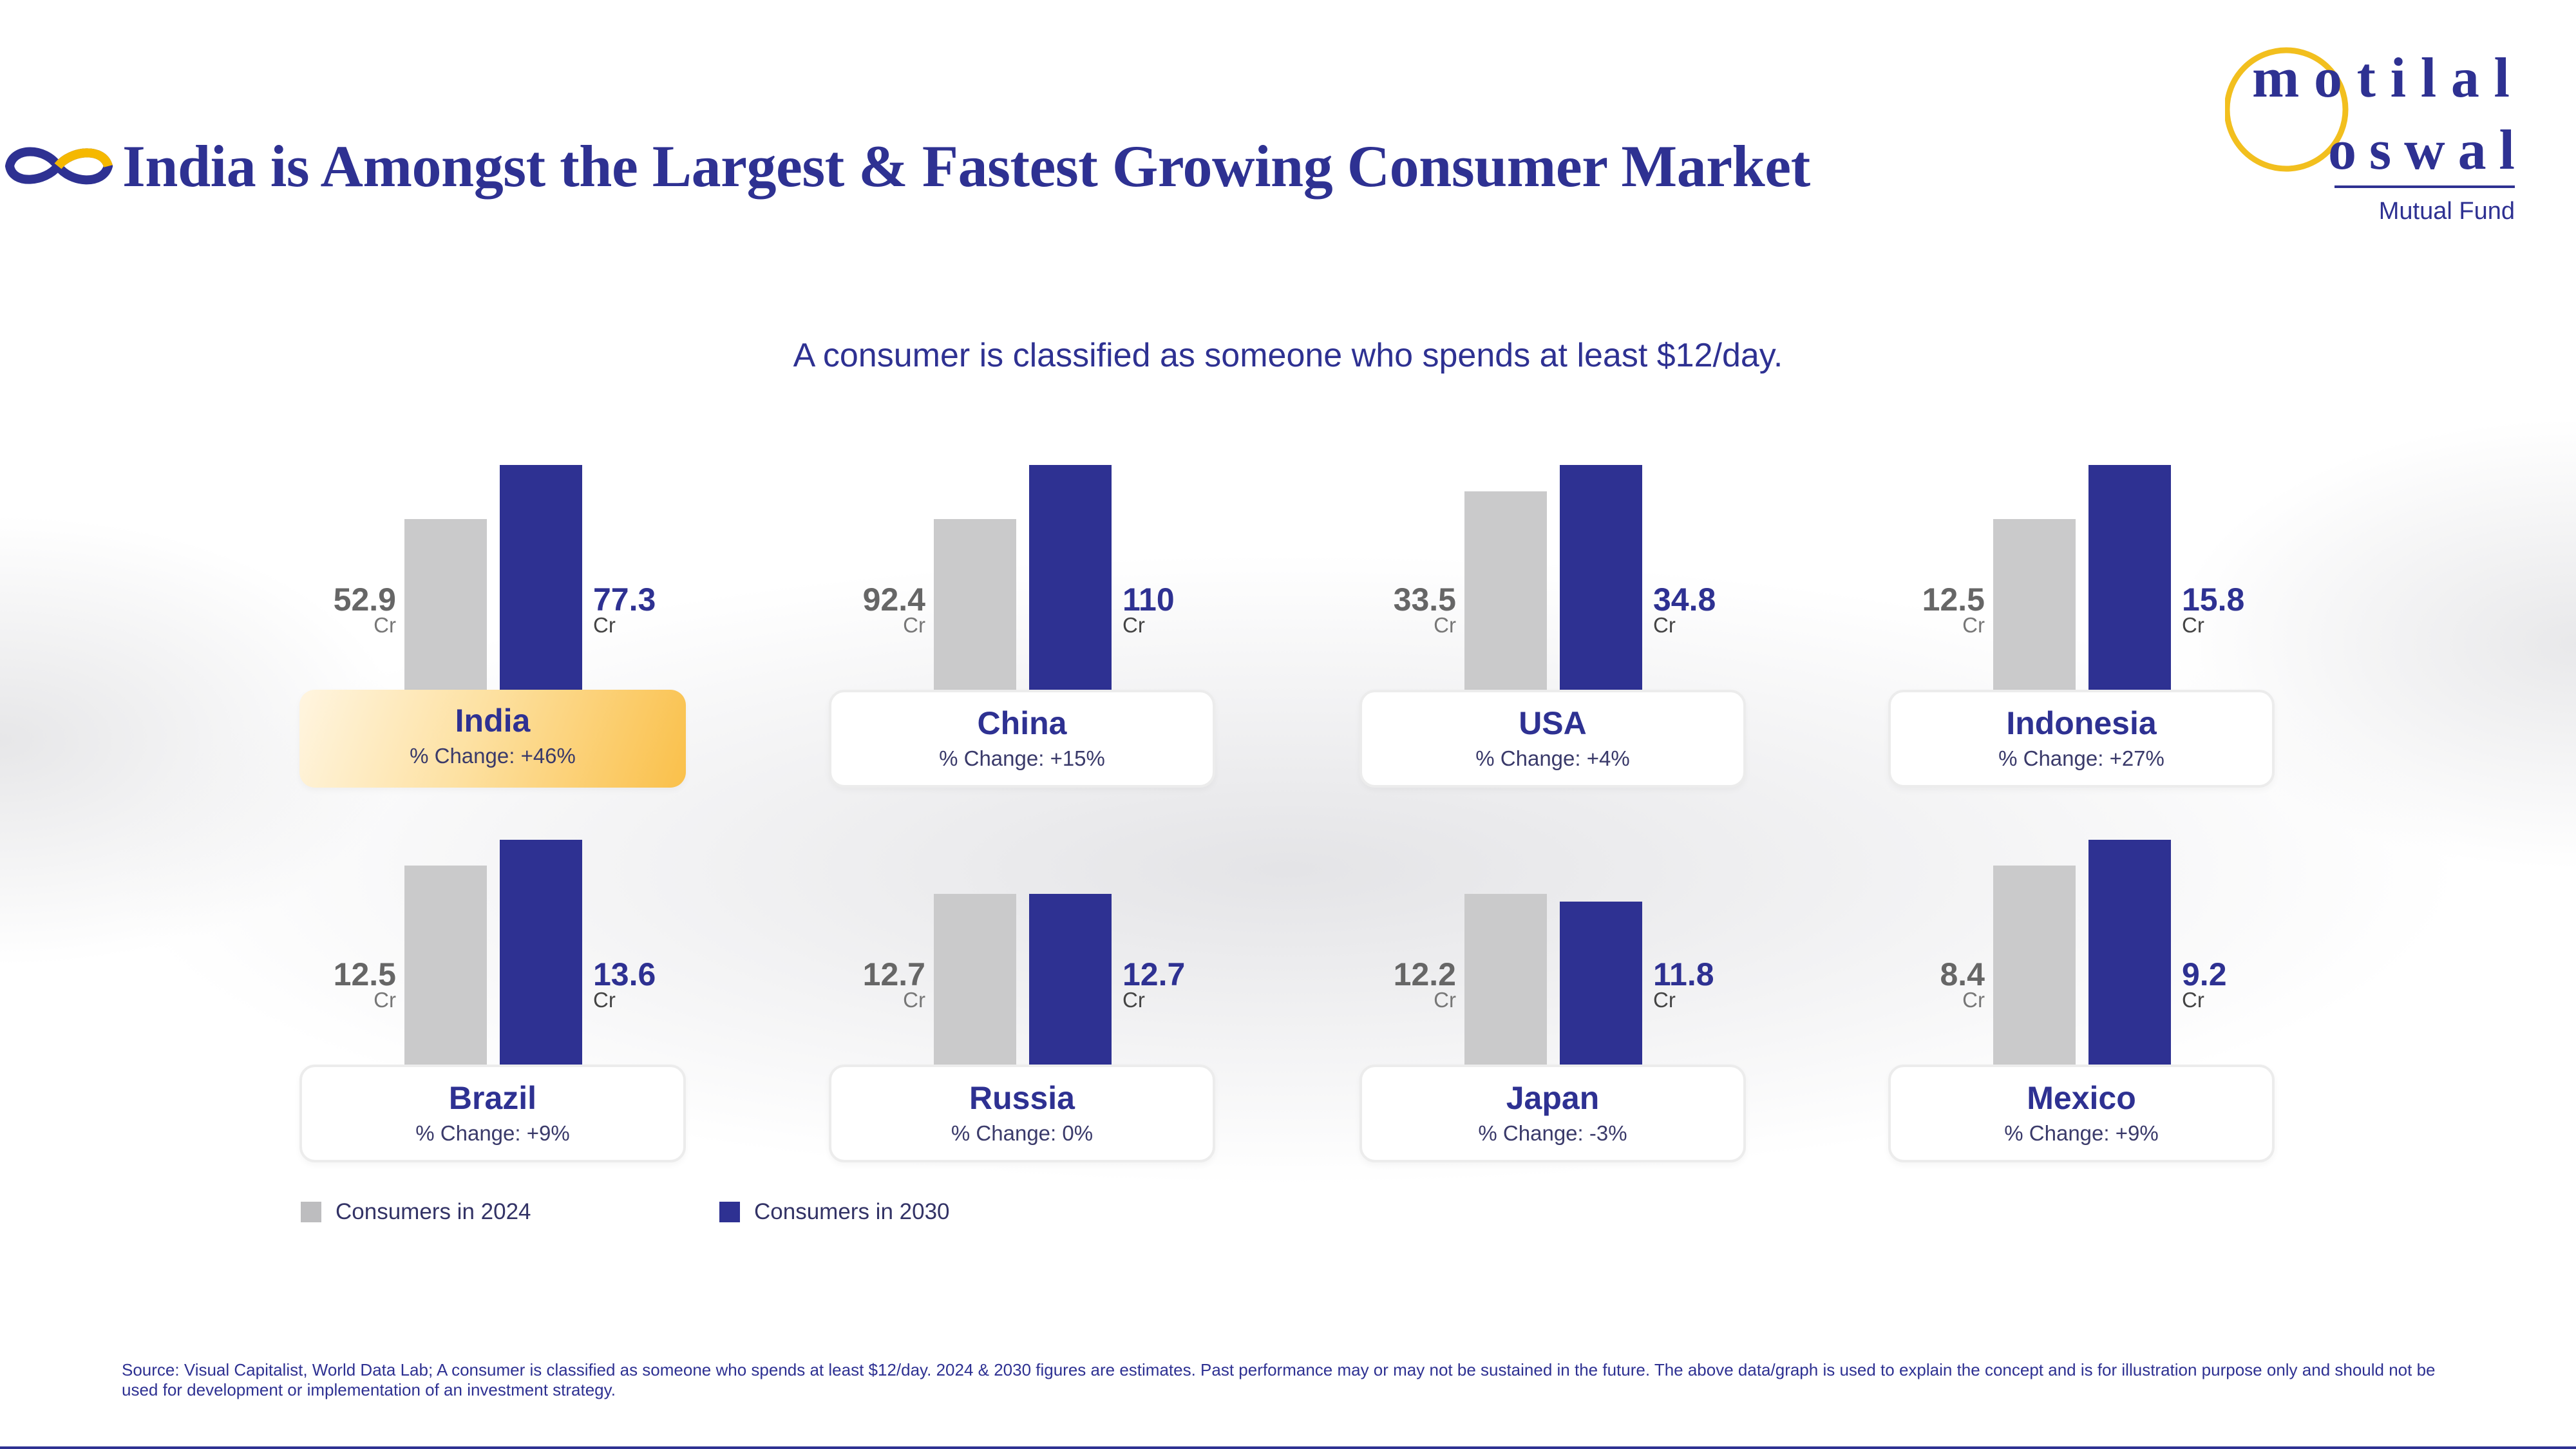  Describe the element at coordinates (2447, 211) in the screenshot. I see `logo-mutual-fund: Mutual Fund` at that location.